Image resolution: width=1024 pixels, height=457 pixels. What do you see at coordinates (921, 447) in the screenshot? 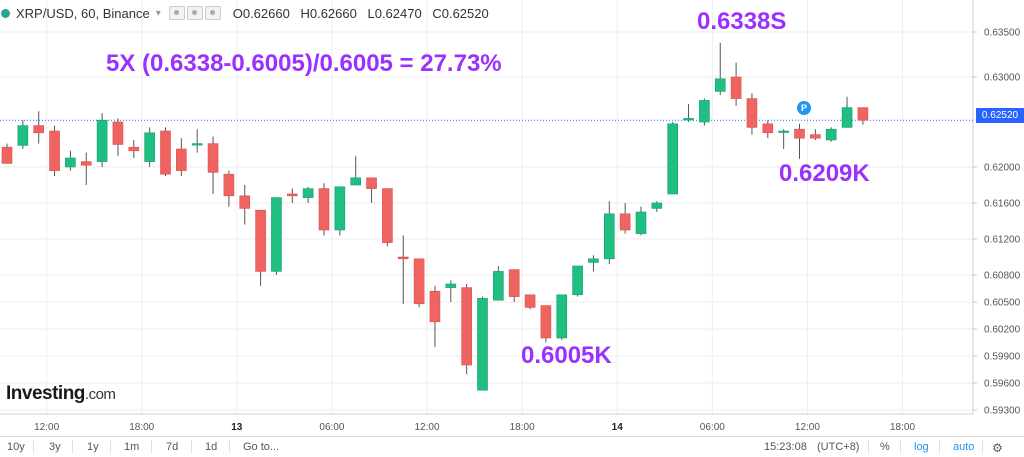
I see `log-toggle: log` at bounding box center [921, 447].